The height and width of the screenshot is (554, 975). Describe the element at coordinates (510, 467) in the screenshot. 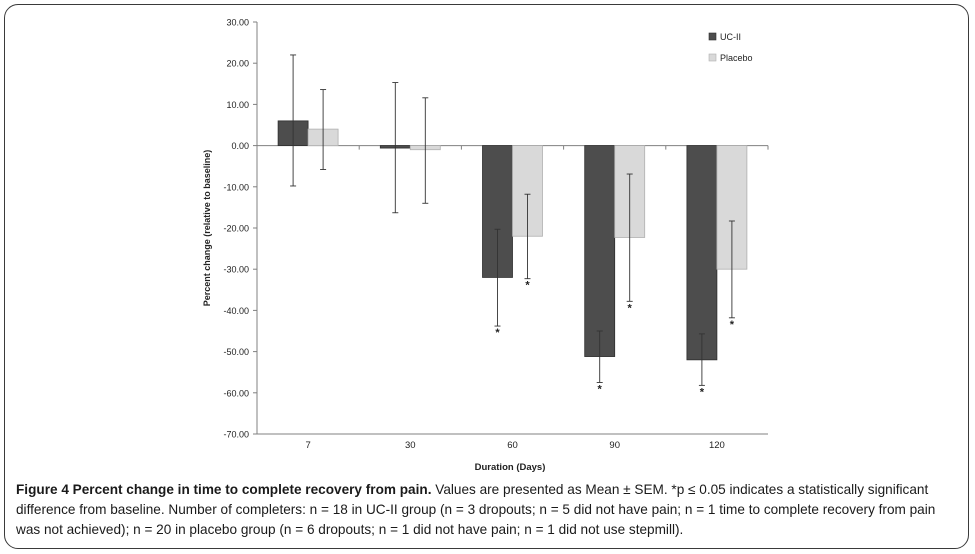

I see `x-axis-label: Duration (Days)` at that location.